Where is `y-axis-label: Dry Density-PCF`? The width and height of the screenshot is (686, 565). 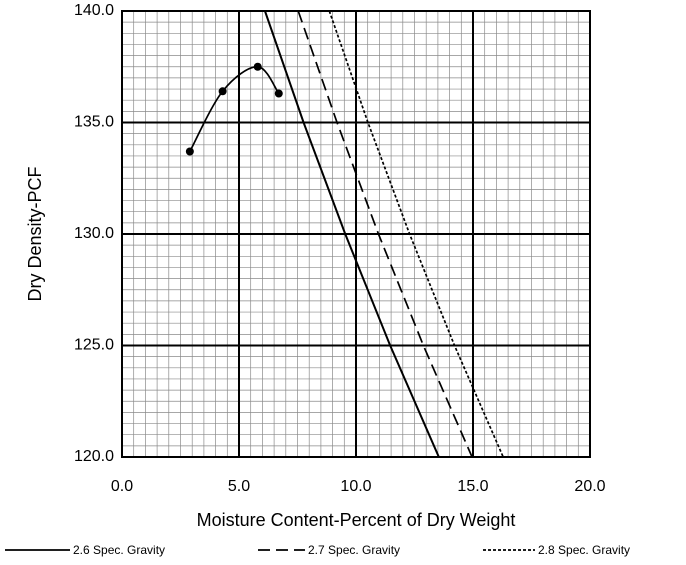 y-axis-label: Dry Density-PCF is located at coordinates (35, 233).